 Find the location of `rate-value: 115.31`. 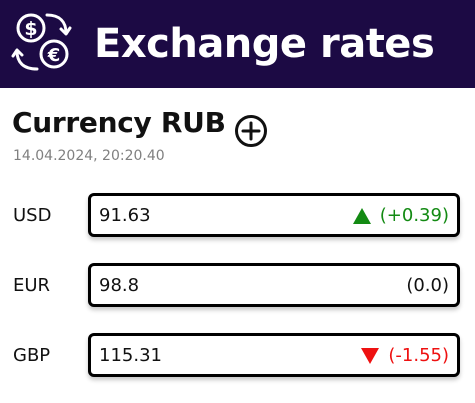

rate-value: 115.31 is located at coordinates (130, 355).